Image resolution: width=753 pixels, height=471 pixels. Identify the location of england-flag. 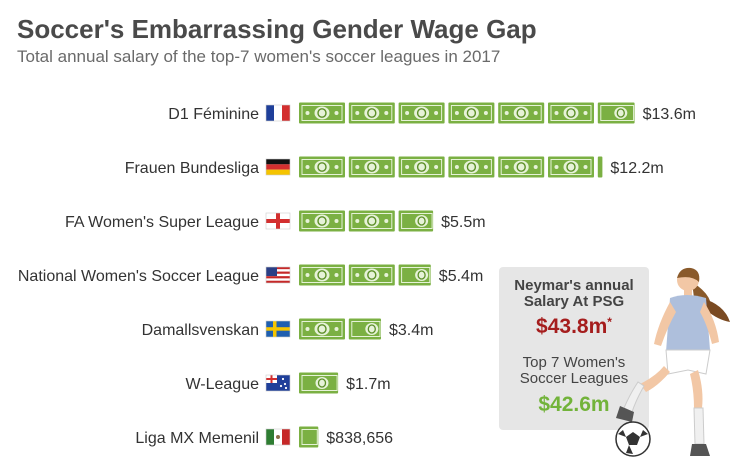
(278, 221).